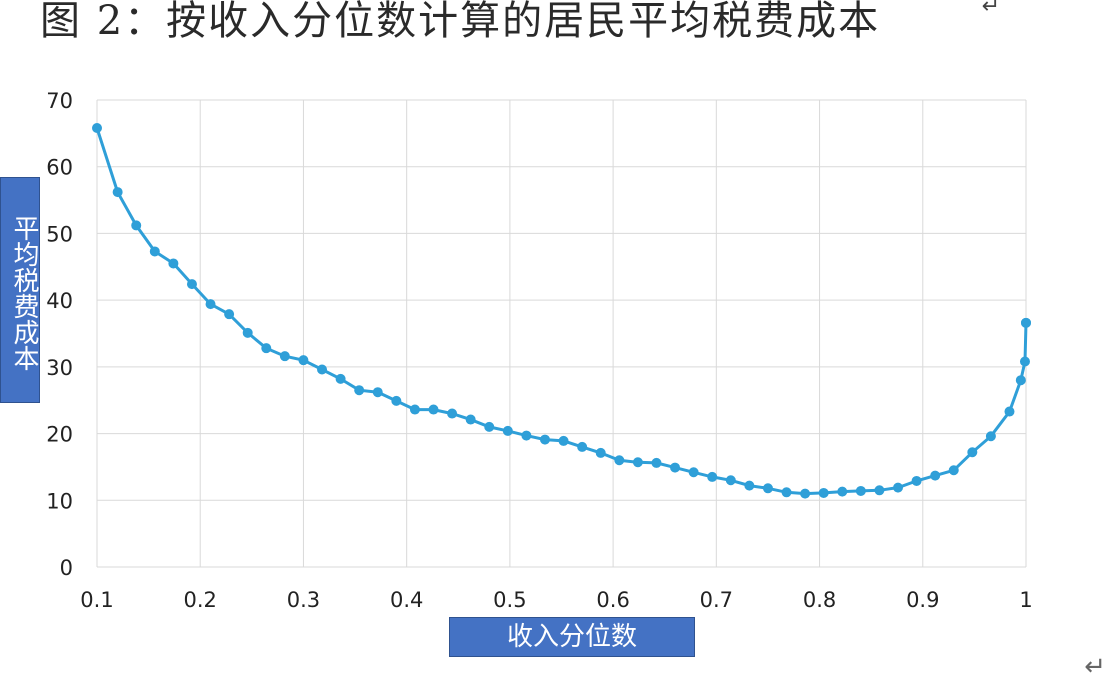 The image size is (1120, 692). What do you see at coordinates (59, 368) in the screenshot?
I see `y-tick-label: 30` at bounding box center [59, 368].